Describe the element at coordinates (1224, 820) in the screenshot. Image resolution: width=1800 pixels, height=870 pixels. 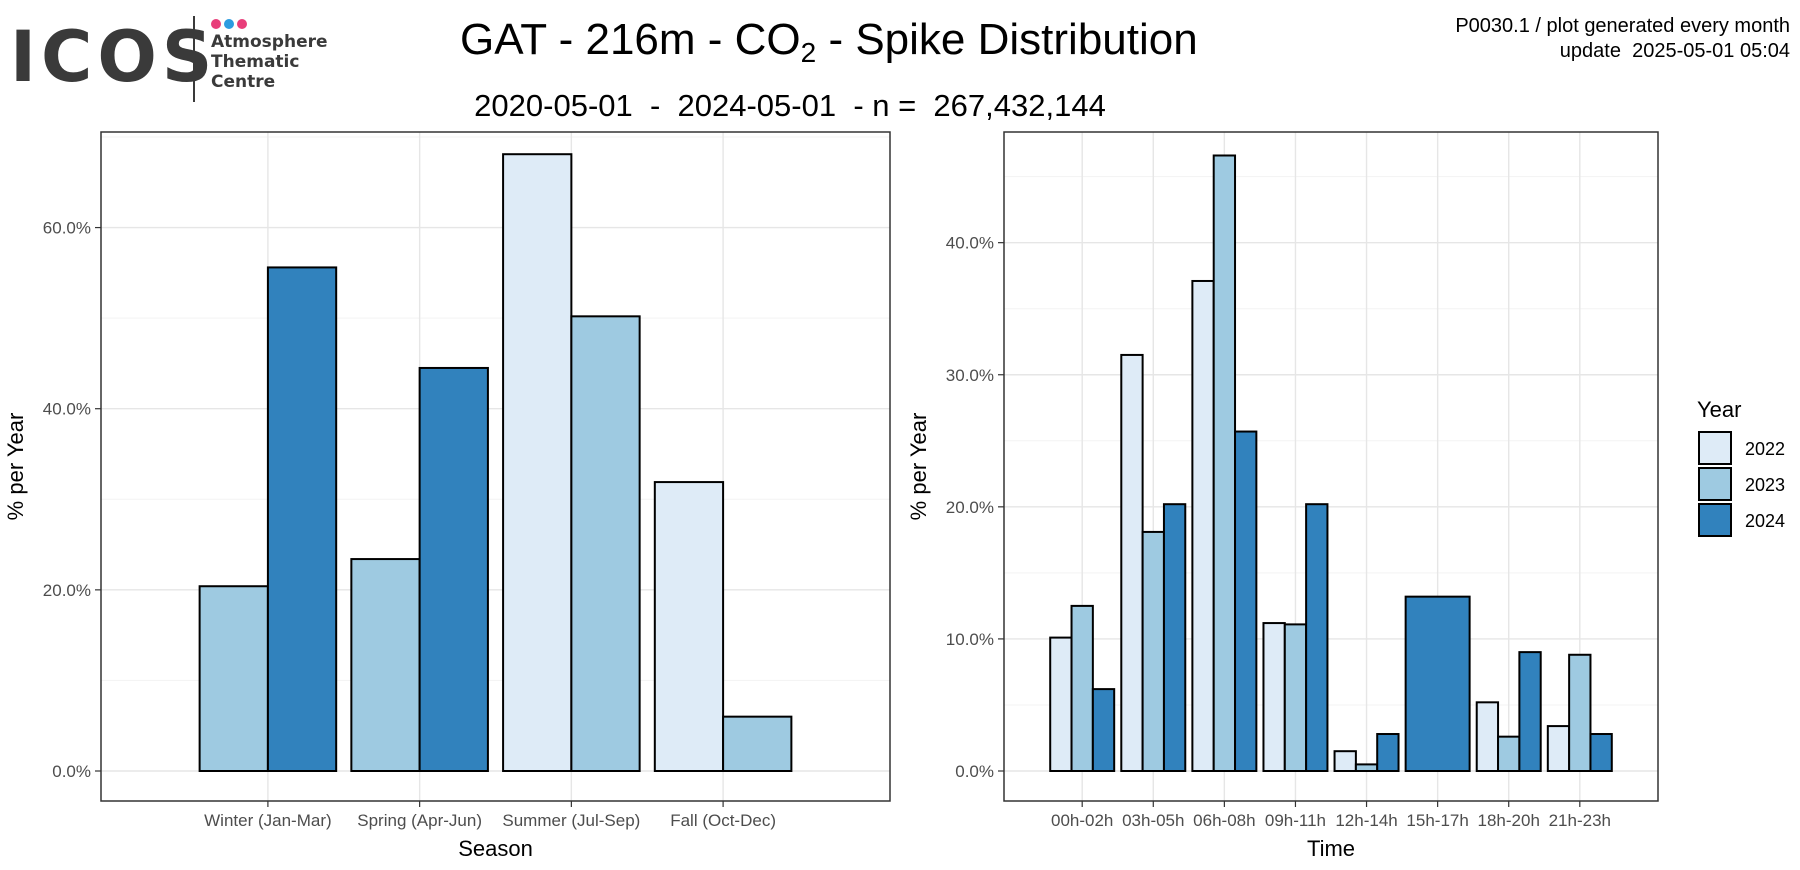
I see `x-tick-label: 06h-08h` at that location.